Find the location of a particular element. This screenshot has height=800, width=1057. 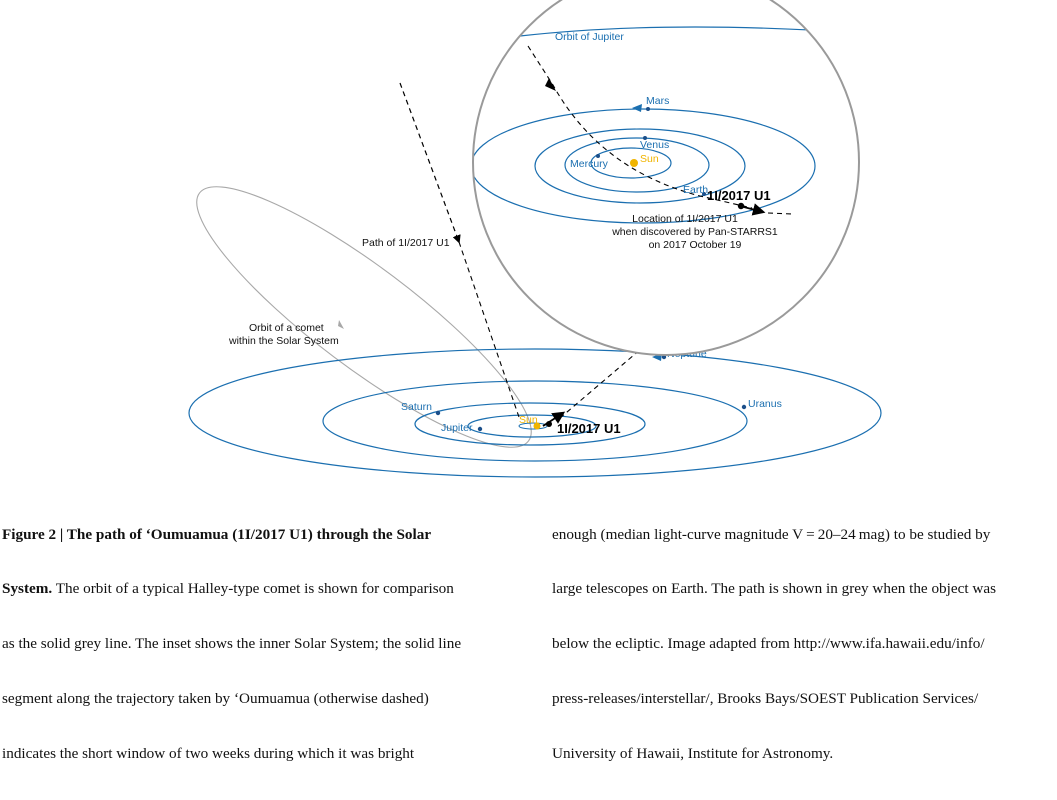

inset-jupiter-orbit-label: Orbit of Jupiter is located at coordinates (589, 37).